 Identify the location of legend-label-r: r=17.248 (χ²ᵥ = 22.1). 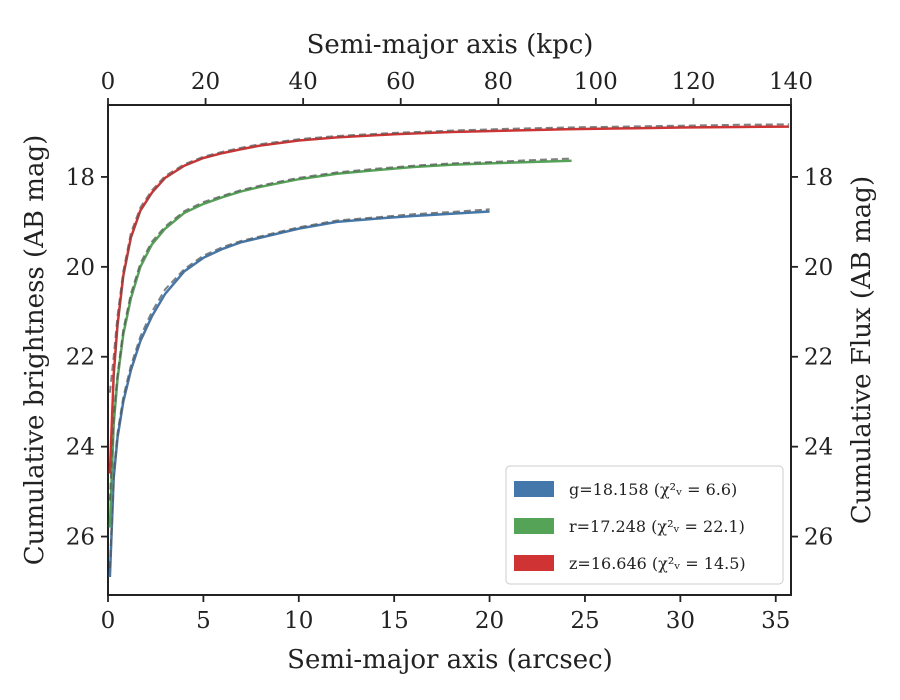
(657, 526).